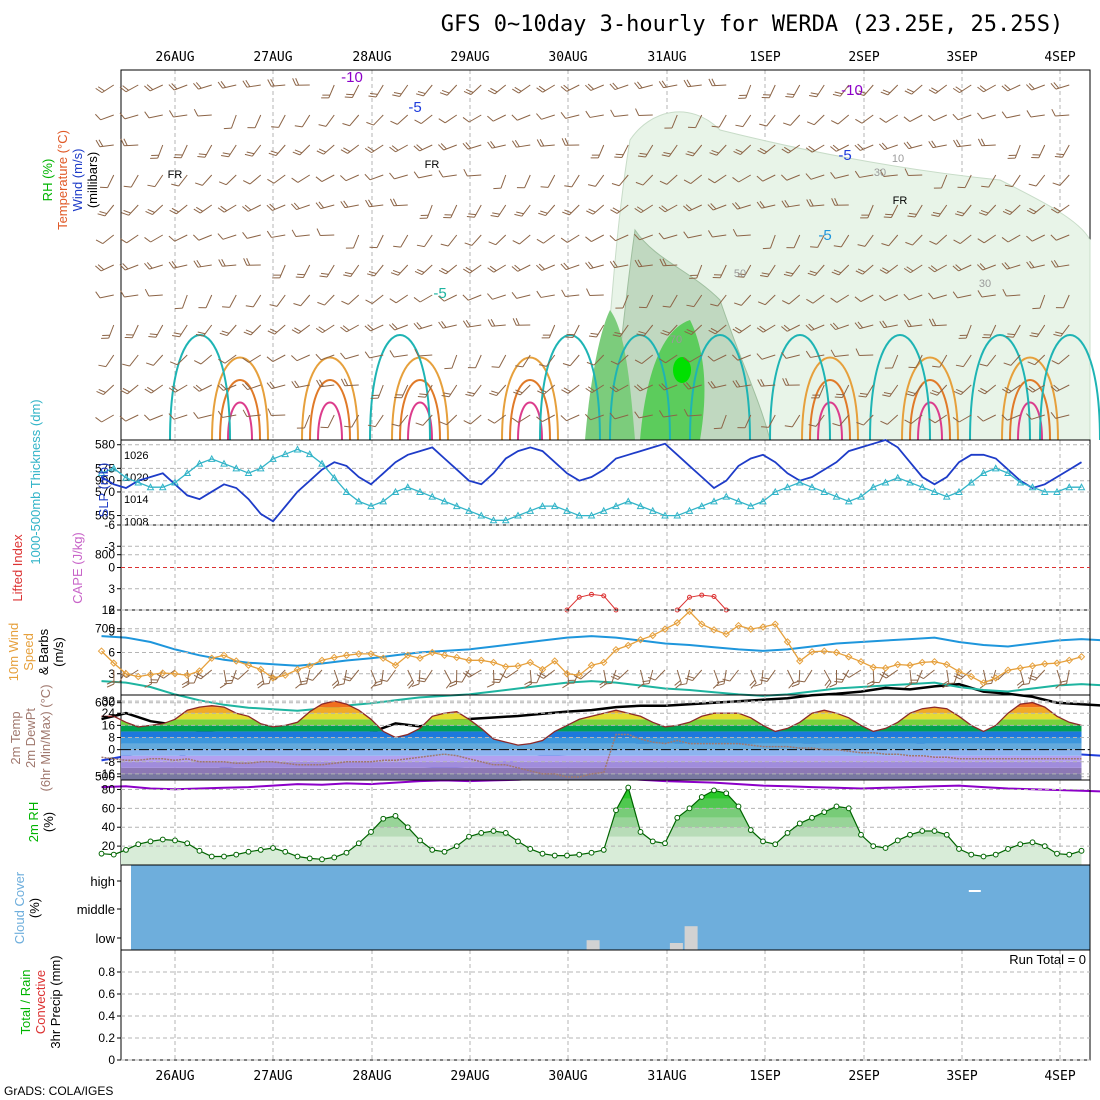  Describe the element at coordinates (109, 827) in the screenshot. I see `rh-tick-label: 40` at that location.